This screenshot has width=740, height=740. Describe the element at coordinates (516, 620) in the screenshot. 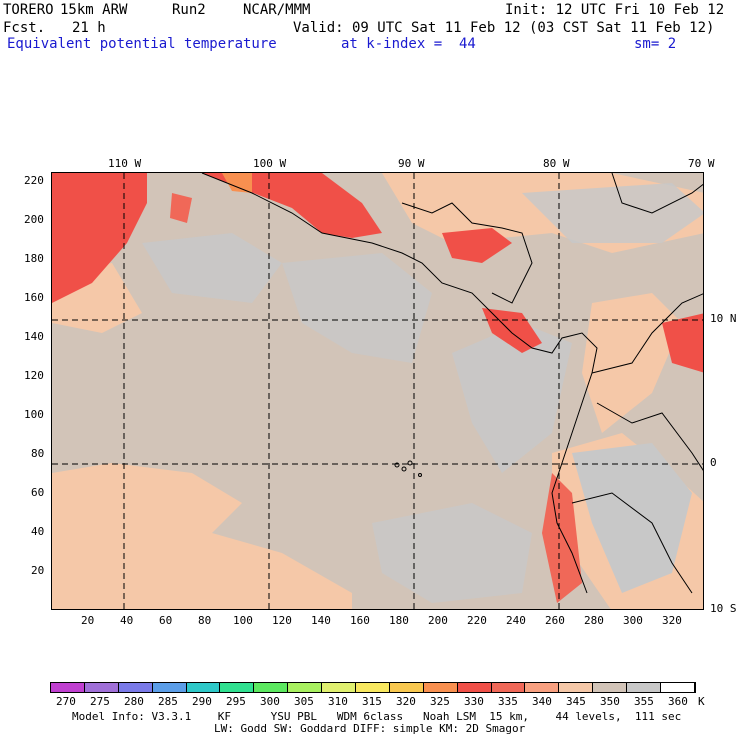

I see `x-tick: 240` at that location.